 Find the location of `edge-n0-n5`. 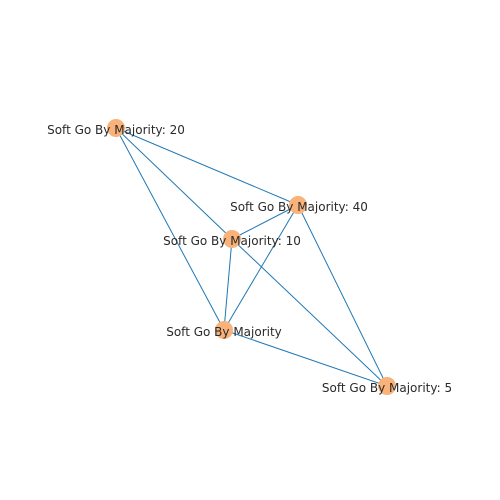

edge-n0-n5 is located at coordinates (305, 358).